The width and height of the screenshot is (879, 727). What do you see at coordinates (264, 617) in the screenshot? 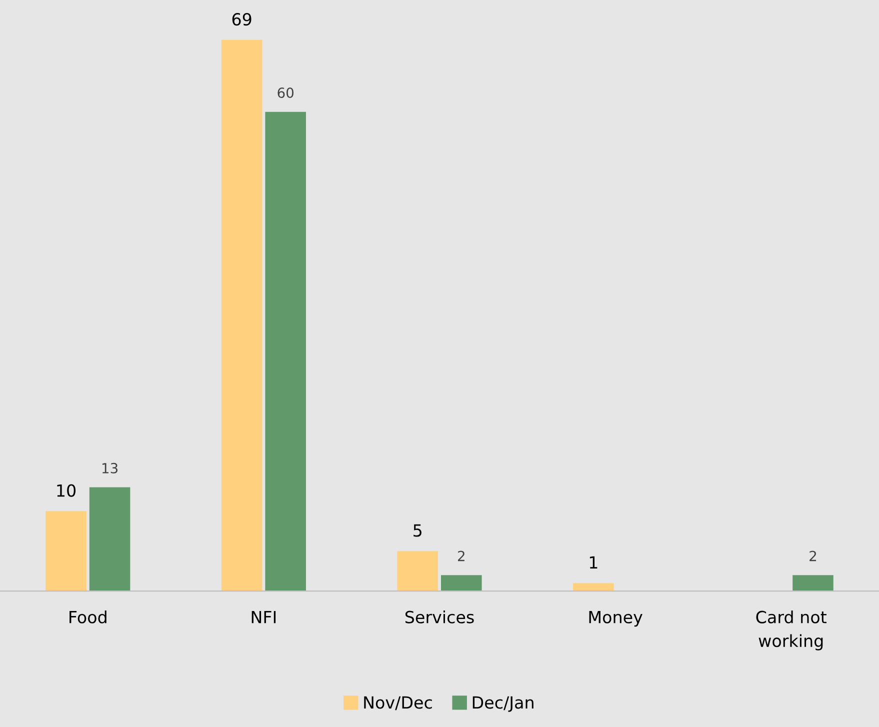
I see `x-tick-label: NFI` at bounding box center [264, 617].